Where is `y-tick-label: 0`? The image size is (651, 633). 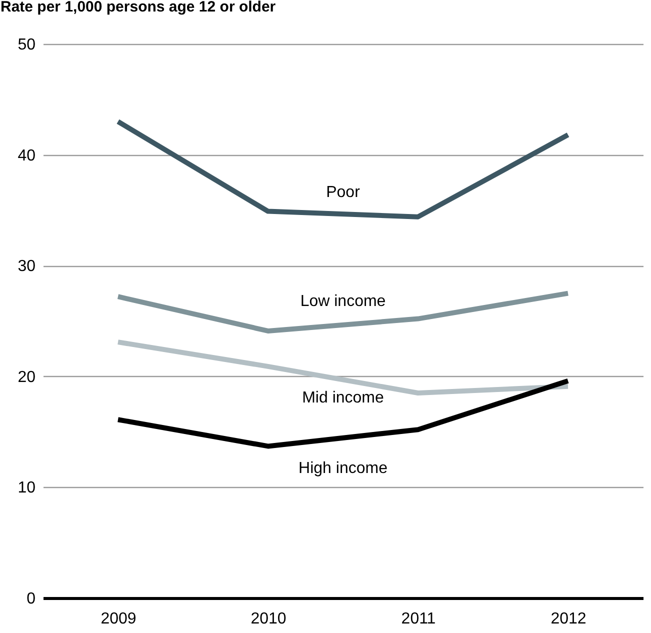 y-tick-label: 0 is located at coordinates (31, 599).